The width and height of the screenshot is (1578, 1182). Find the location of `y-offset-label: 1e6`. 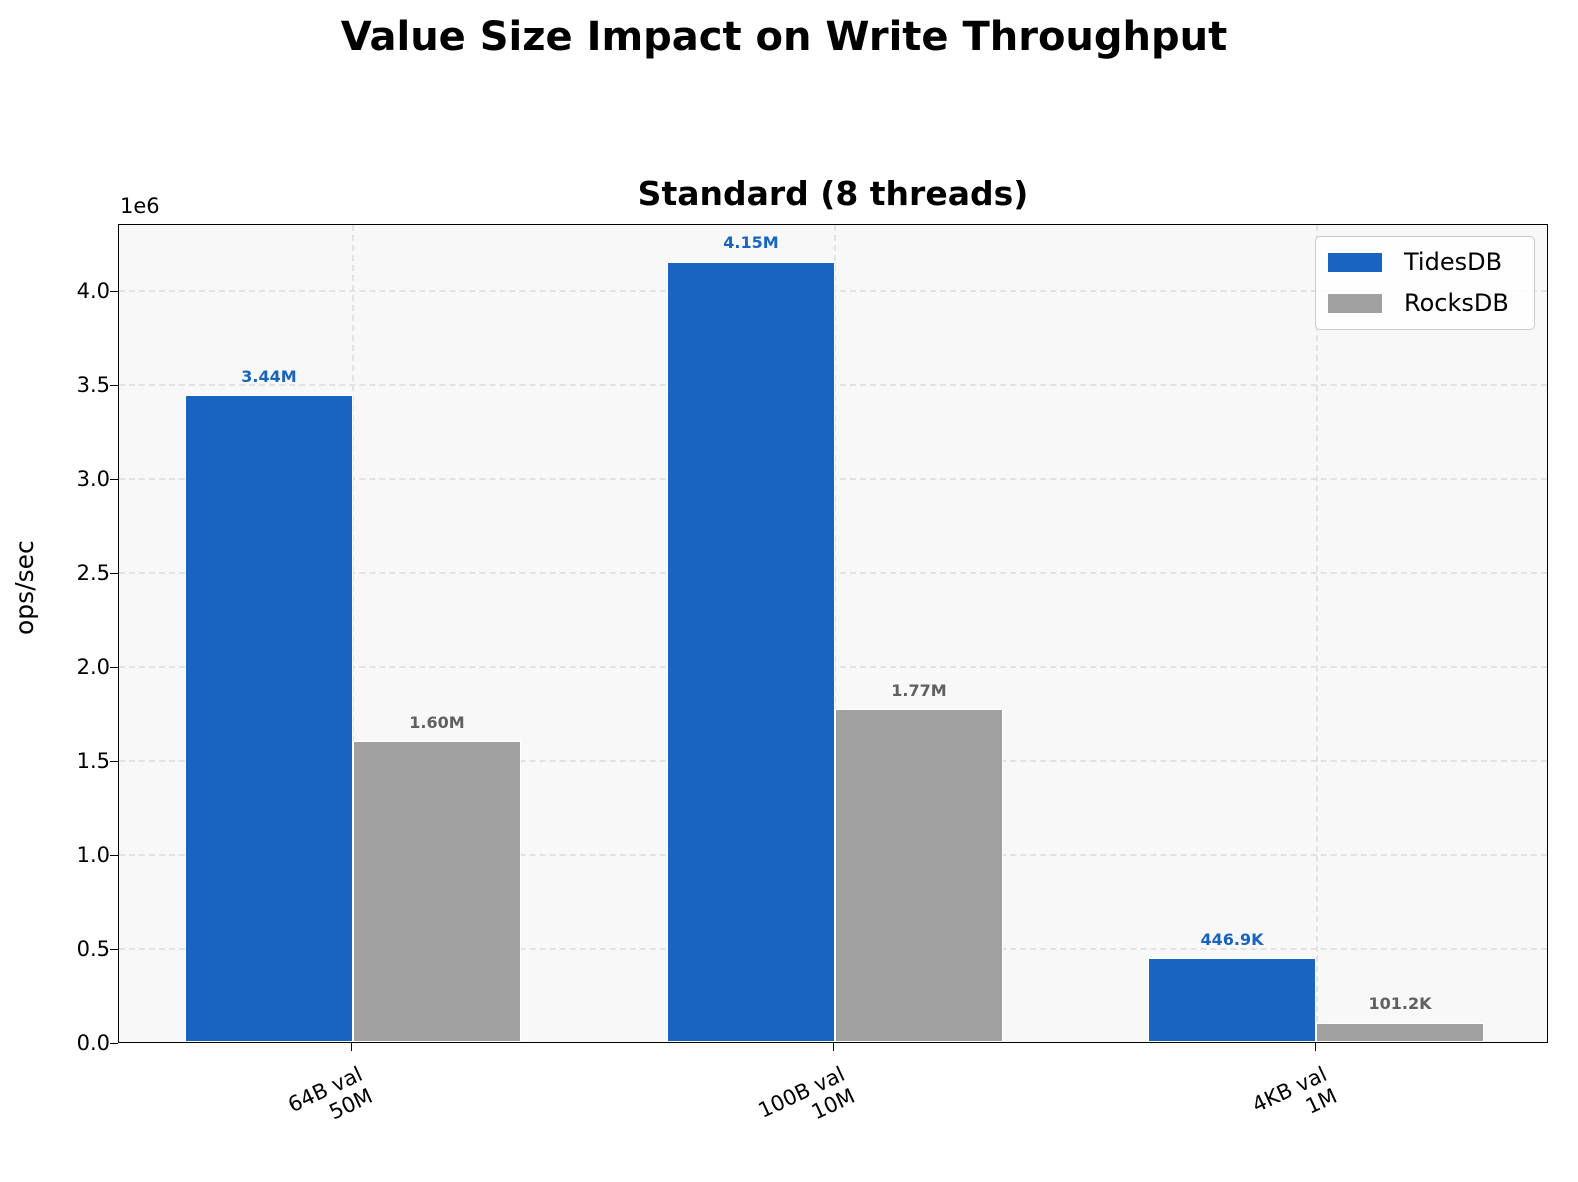

y-offset-label: 1e6 is located at coordinates (140, 206).